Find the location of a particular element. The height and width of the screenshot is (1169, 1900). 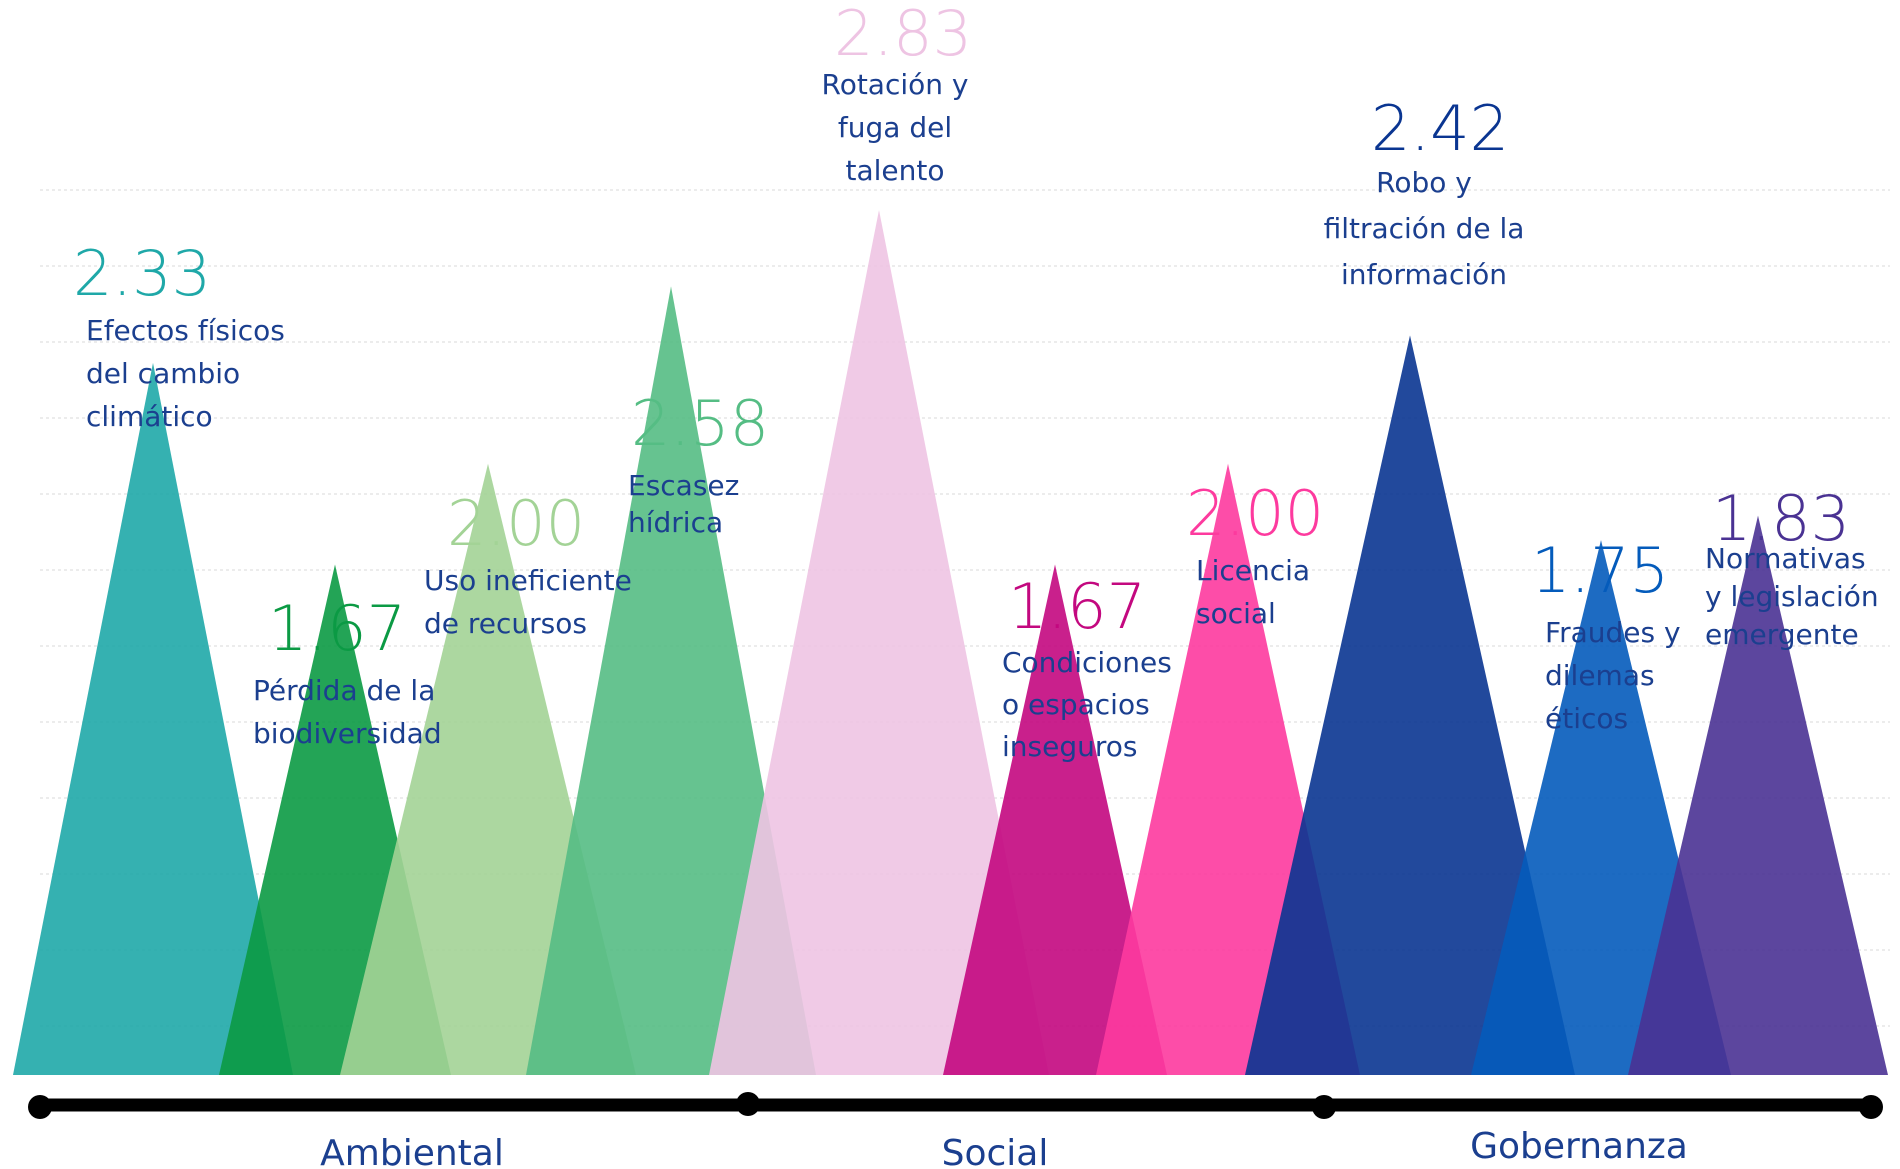

risk-label-line: fuga del is located at coordinates (895, 127).